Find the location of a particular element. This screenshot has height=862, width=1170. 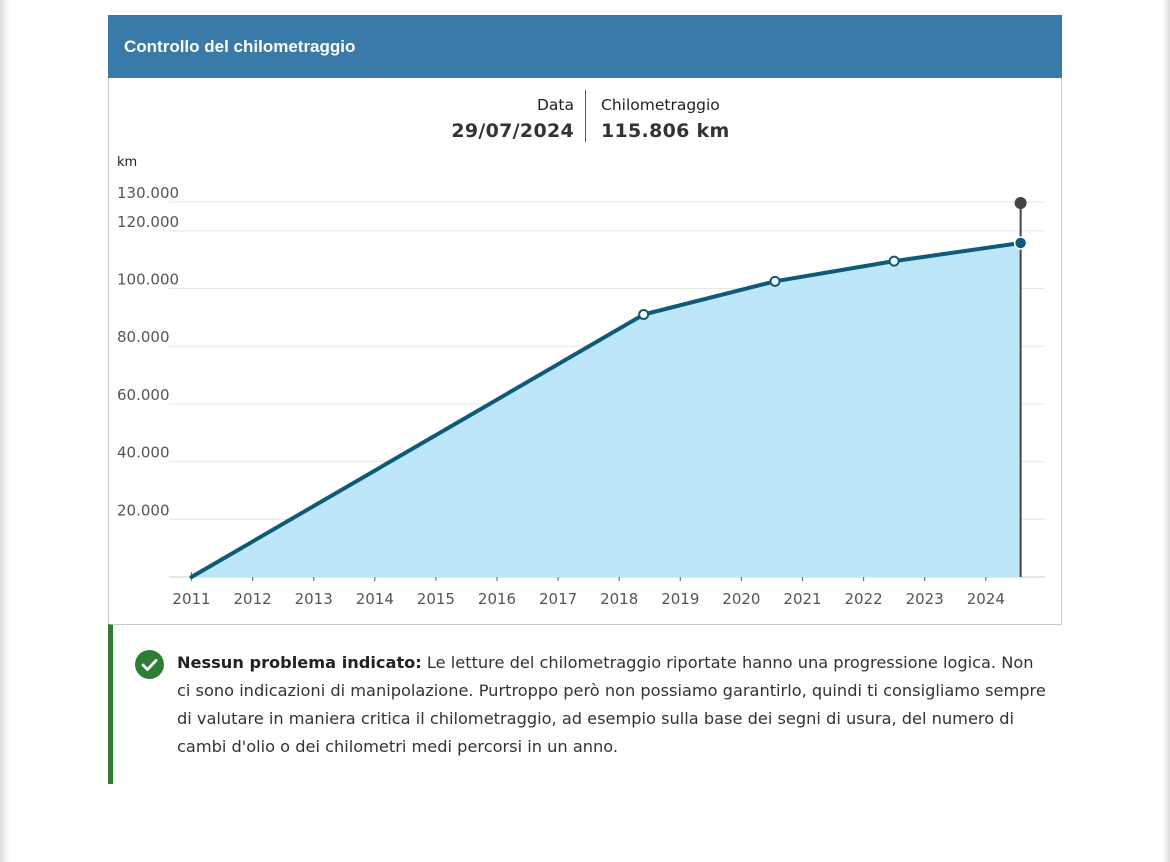

notice-title: Nessun problema indicato: is located at coordinates (299, 662).